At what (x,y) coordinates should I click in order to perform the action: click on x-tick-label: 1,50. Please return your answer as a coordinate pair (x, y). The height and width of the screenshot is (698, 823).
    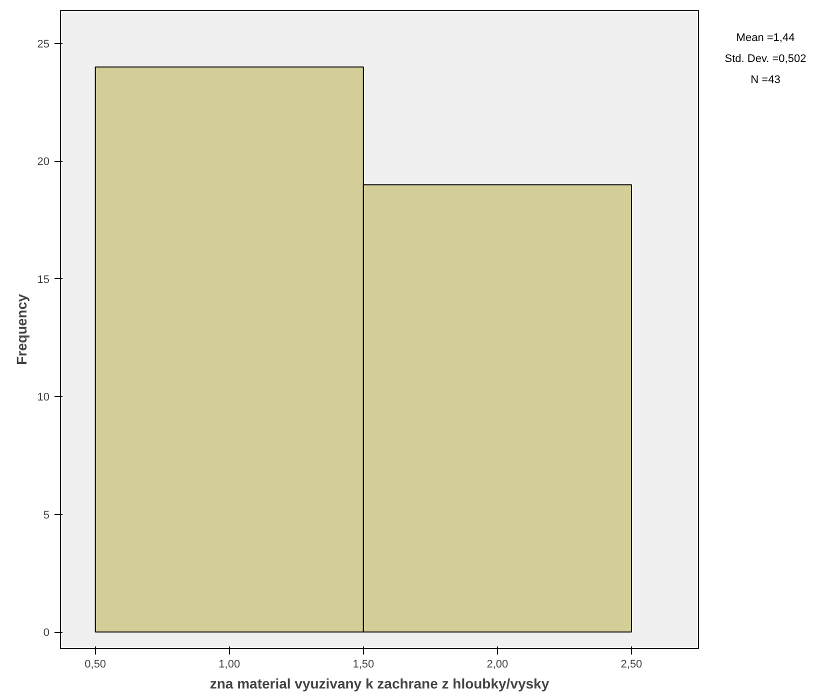
    Looking at the image, I should click on (363, 664).